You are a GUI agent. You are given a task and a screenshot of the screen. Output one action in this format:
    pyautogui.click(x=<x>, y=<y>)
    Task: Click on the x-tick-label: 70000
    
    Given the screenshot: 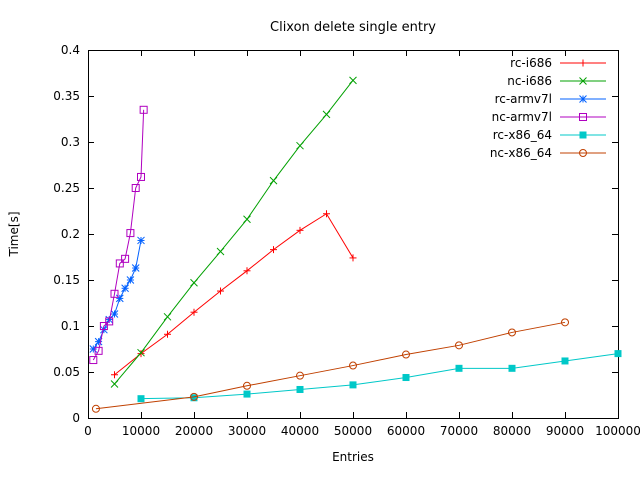 What is the action you would take?
    pyautogui.click(x=459, y=431)
    